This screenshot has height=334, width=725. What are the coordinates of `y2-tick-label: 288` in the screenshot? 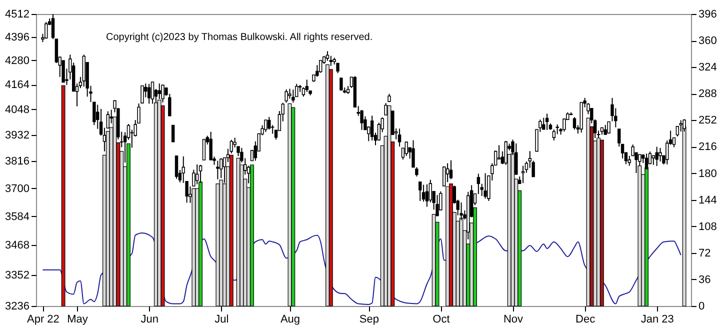 It's located at (707, 94).